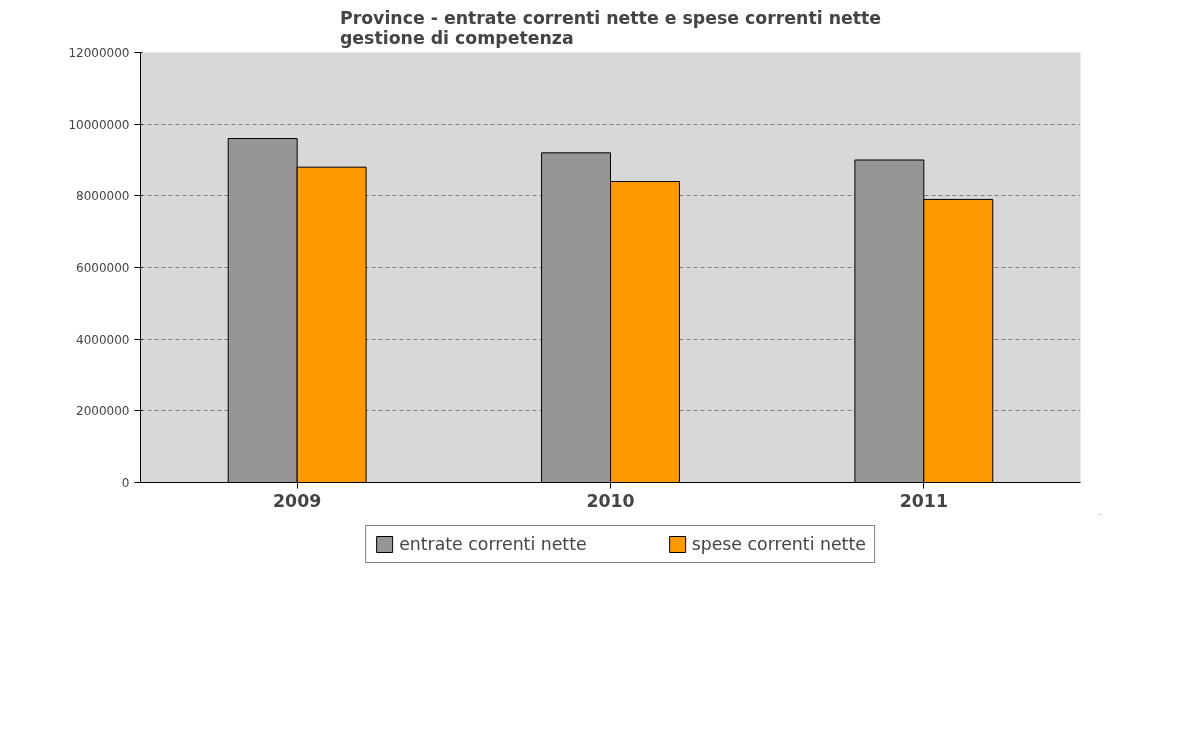 The height and width of the screenshot is (743, 1186). I want to click on y-tick-label: 10000000, so click(99, 124).